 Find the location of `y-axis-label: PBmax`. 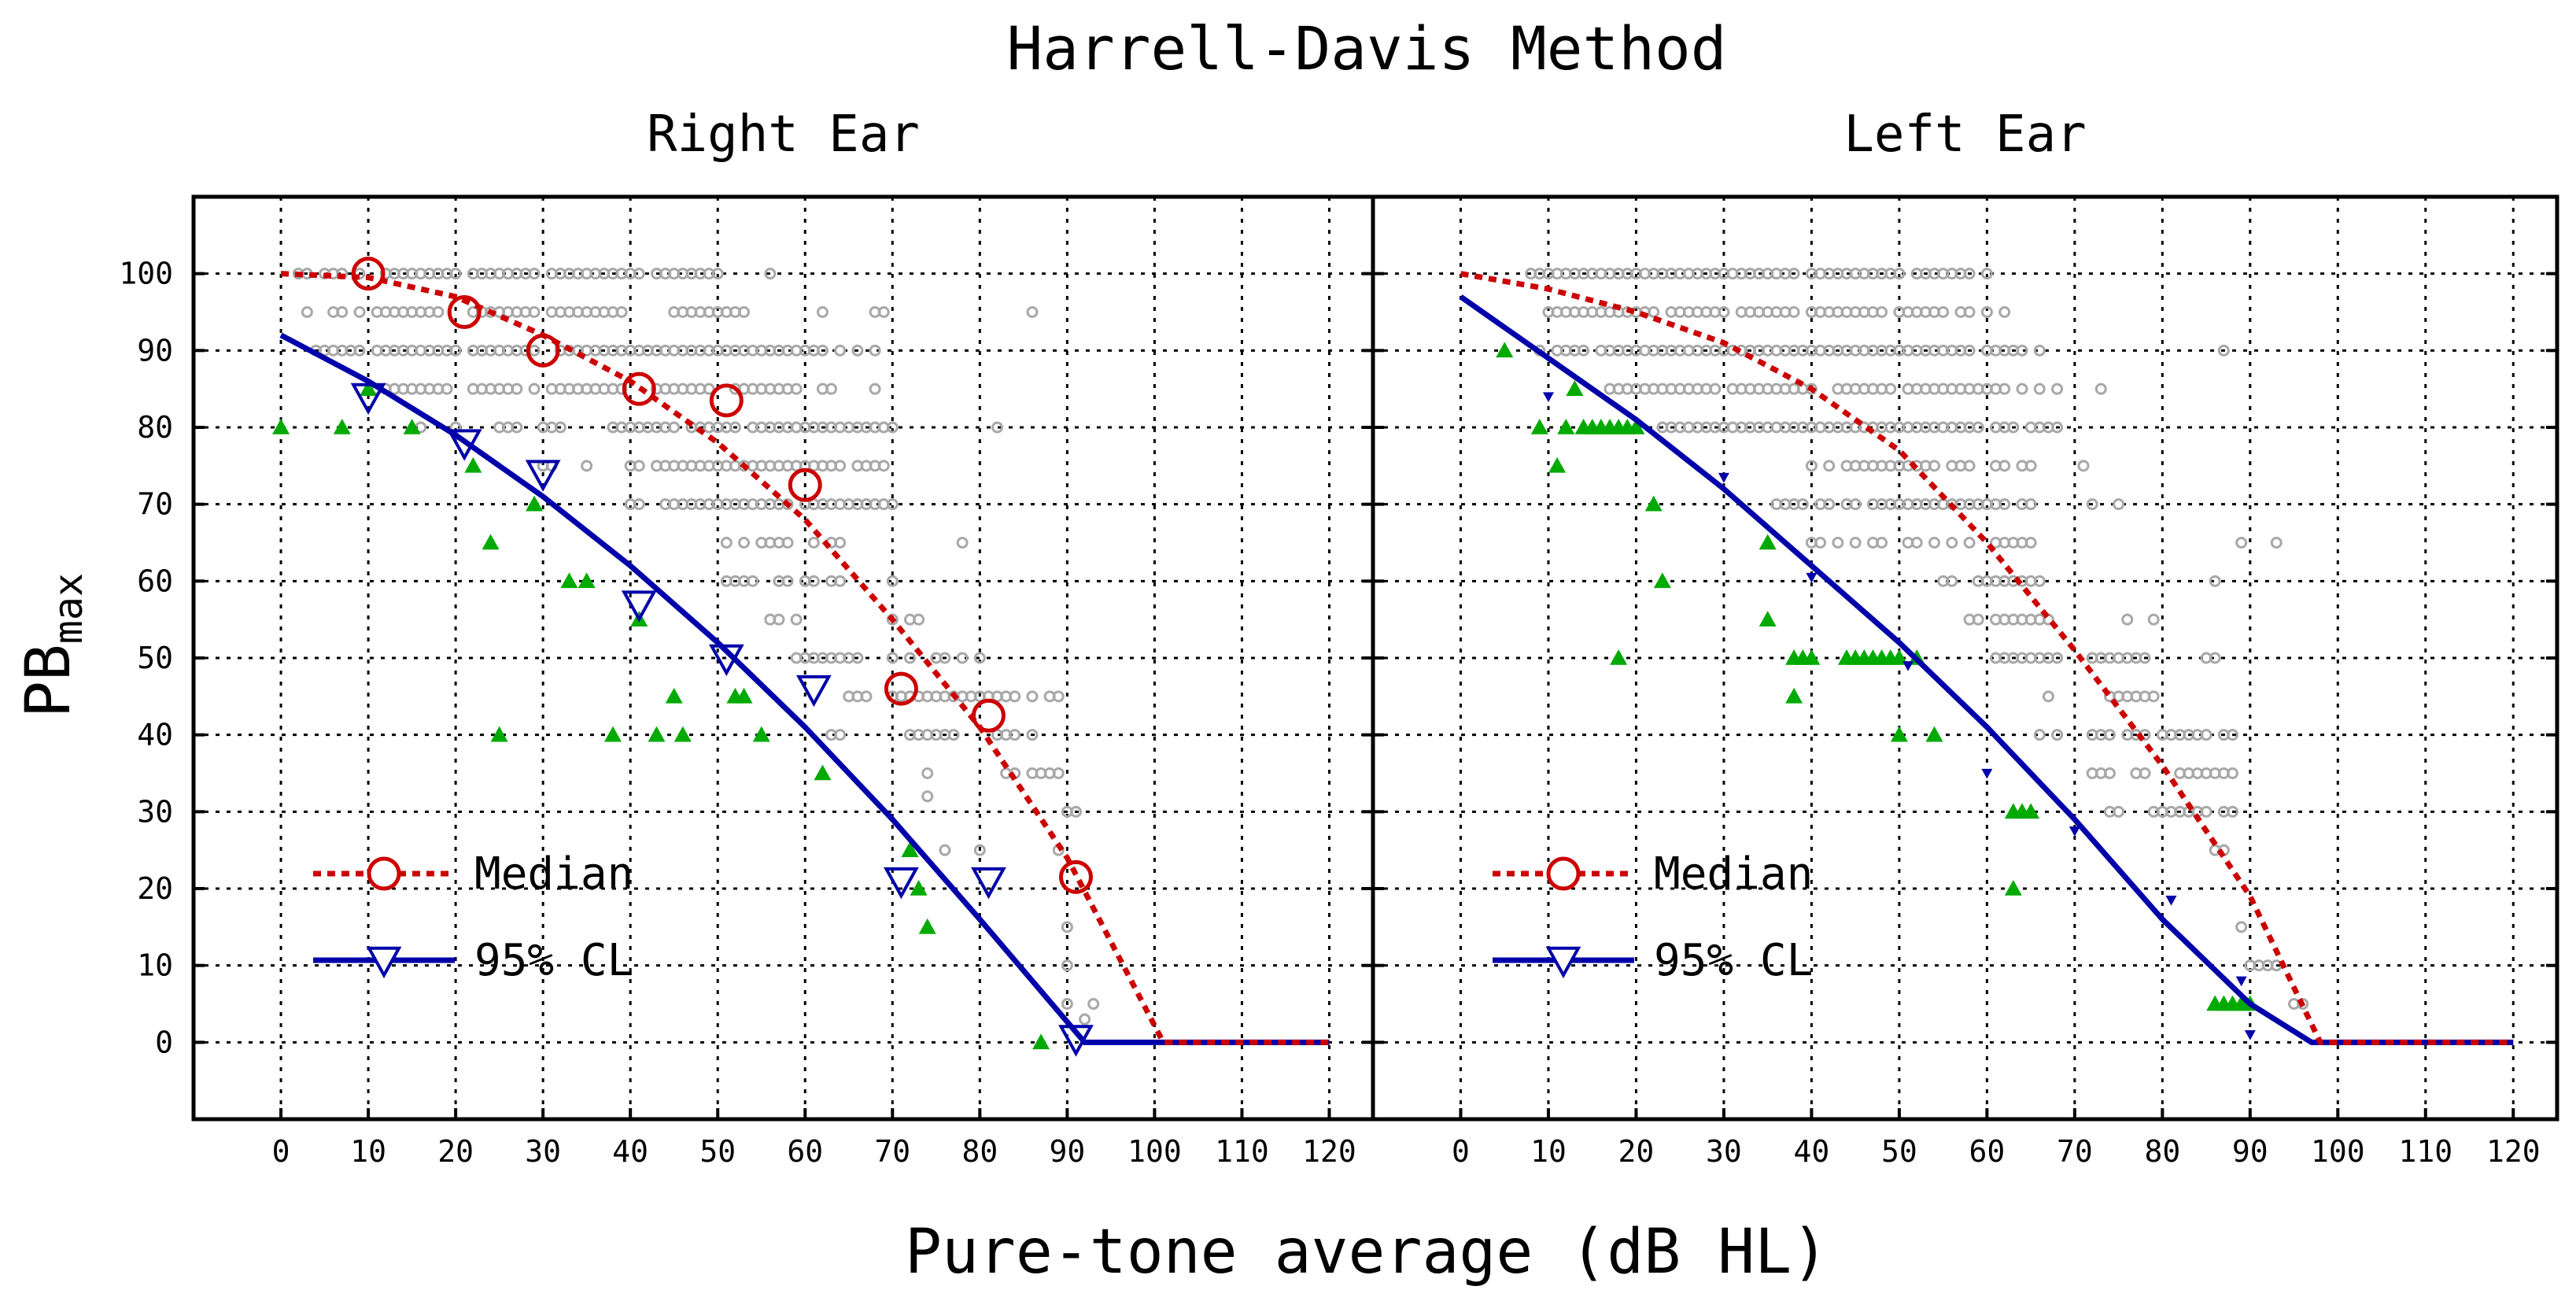

y-axis-label: PBmax is located at coordinates (52, 645).